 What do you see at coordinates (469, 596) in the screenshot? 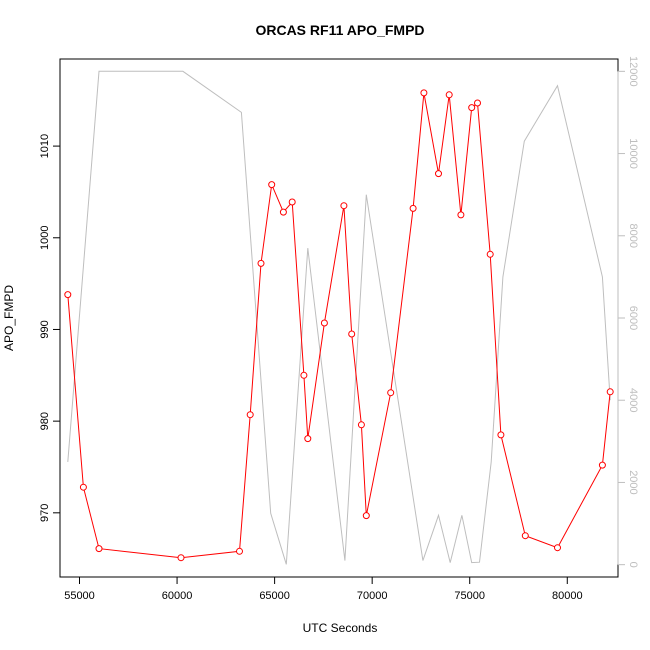
I see `x-tick-label: 75000` at bounding box center [469, 596].